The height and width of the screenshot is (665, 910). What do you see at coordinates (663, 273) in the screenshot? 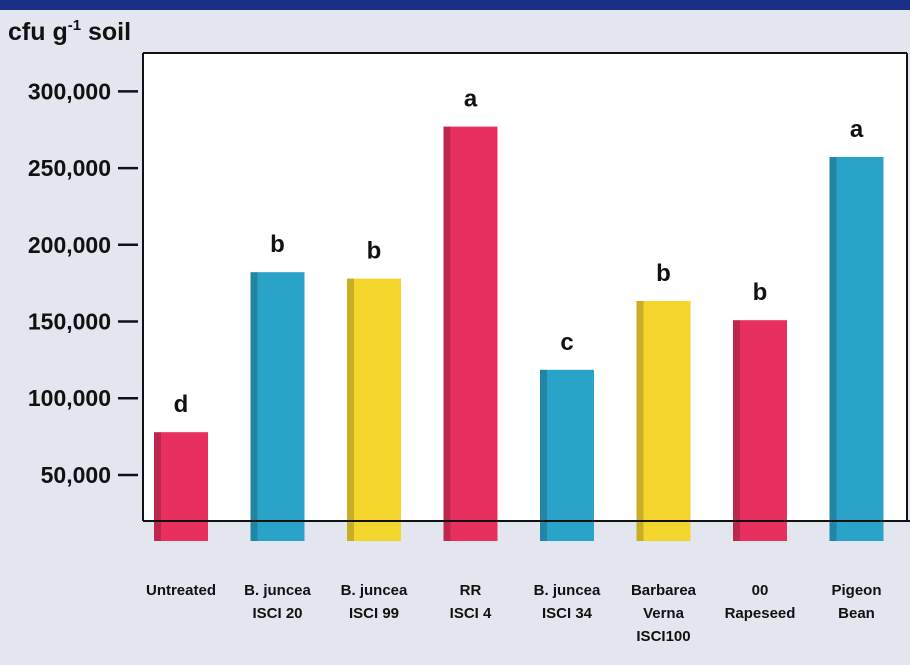
I see `significance-letter-6: b` at bounding box center [663, 273].